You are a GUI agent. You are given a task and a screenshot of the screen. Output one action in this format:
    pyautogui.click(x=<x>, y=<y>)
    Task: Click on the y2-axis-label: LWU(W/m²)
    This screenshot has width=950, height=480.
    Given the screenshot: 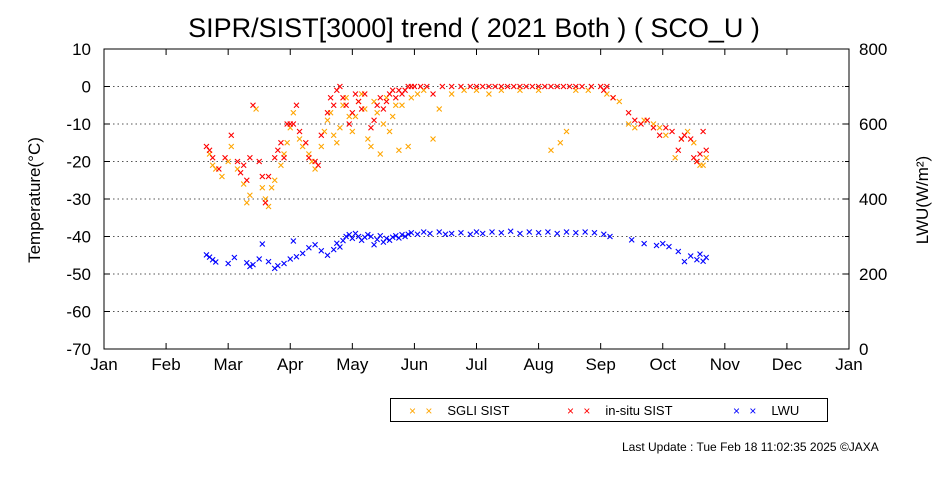 What is the action you would take?
    pyautogui.click(x=922, y=200)
    